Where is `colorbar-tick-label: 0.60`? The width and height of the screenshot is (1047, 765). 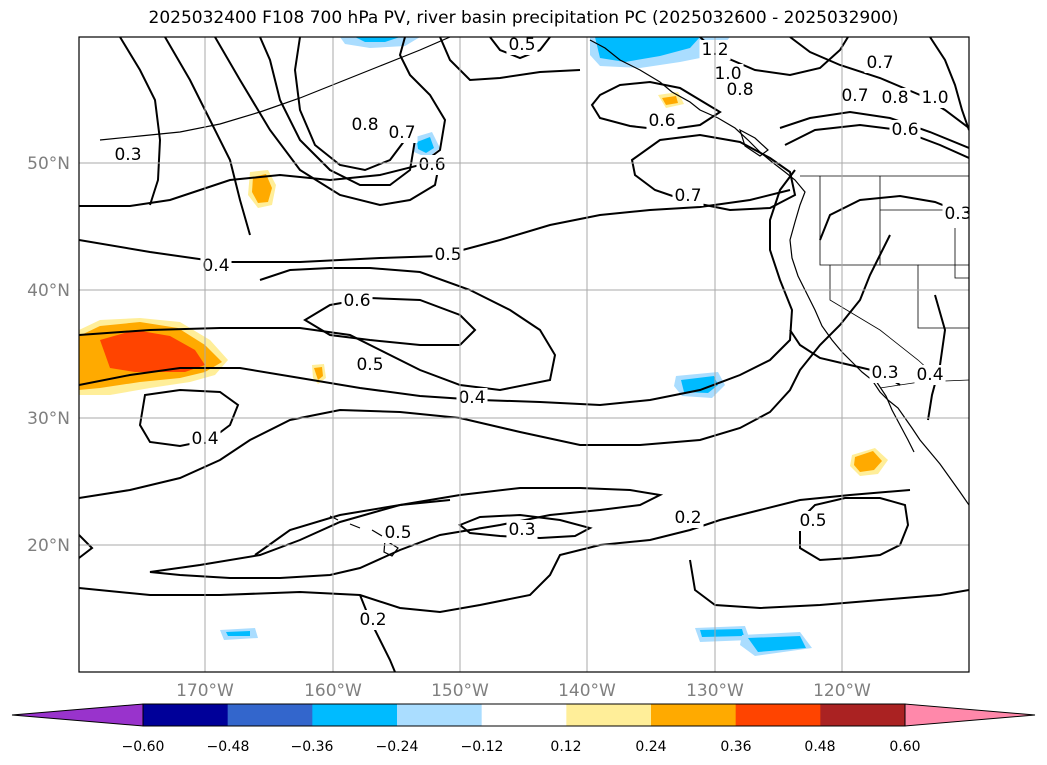
colorbar-tick-label: 0.60 is located at coordinates (904, 747).